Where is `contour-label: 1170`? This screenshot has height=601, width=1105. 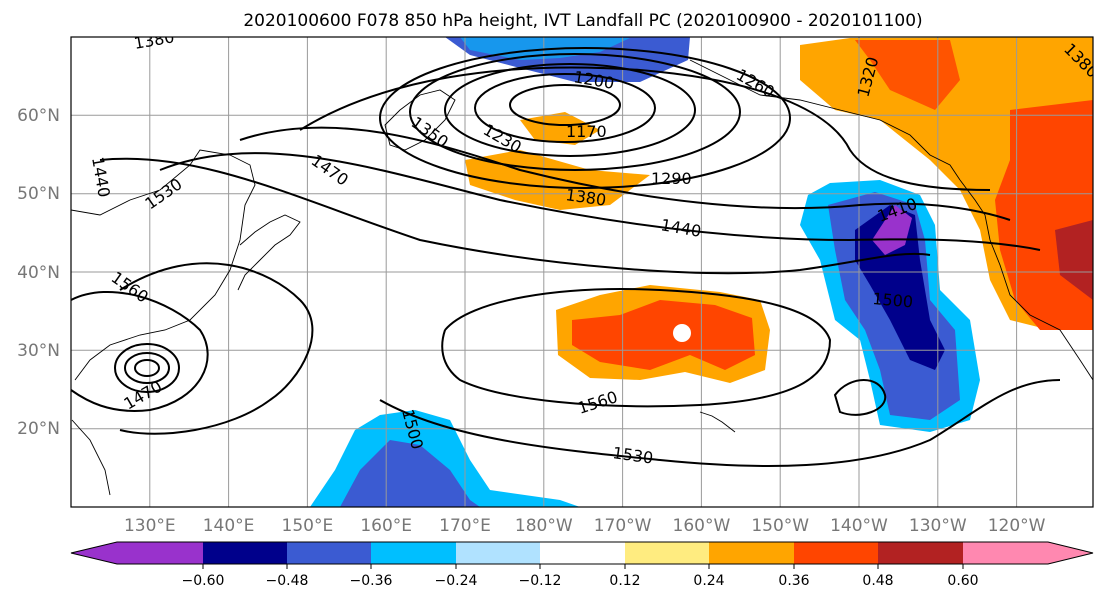
contour-label: 1170 is located at coordinates (586, 131).